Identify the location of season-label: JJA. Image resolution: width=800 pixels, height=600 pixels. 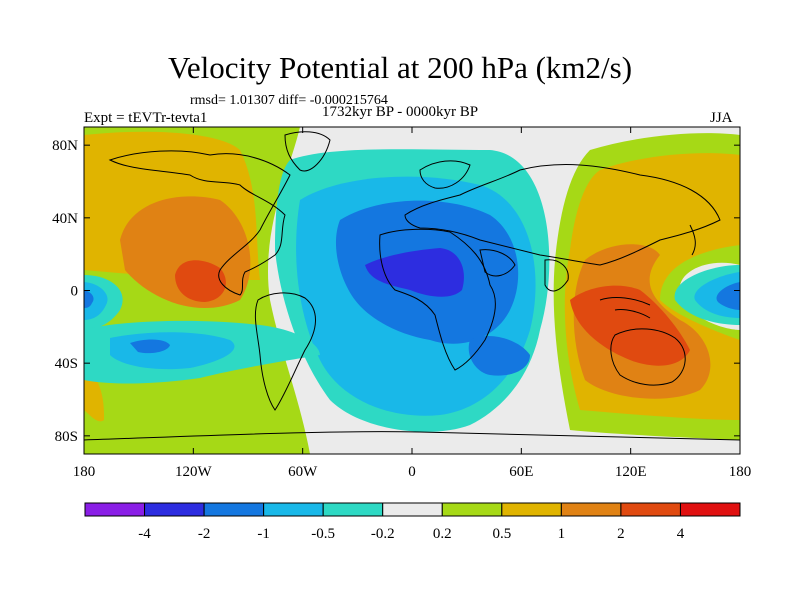
(721, 118).